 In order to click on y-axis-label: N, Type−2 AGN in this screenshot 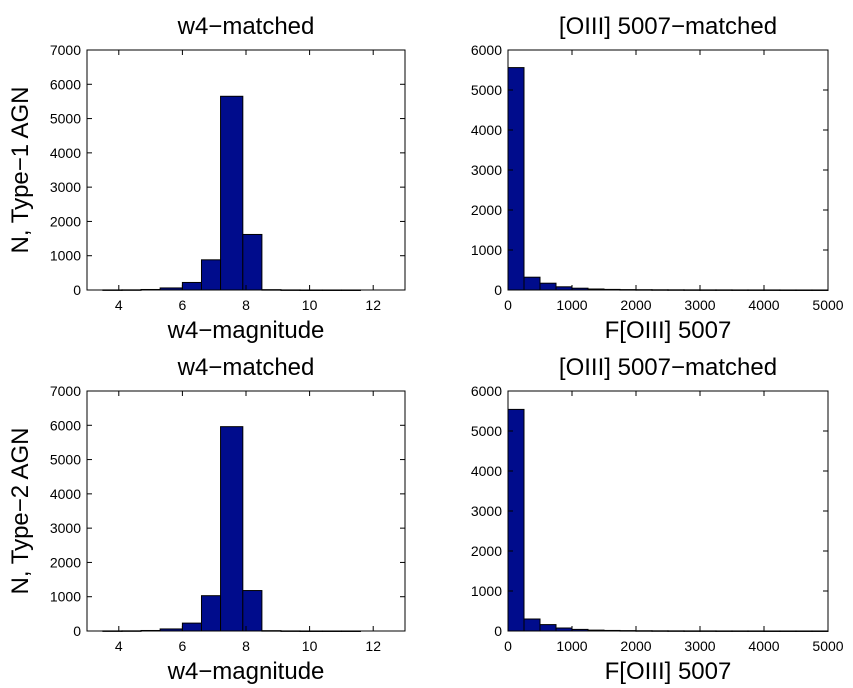, I will do `click(20, 511)`.